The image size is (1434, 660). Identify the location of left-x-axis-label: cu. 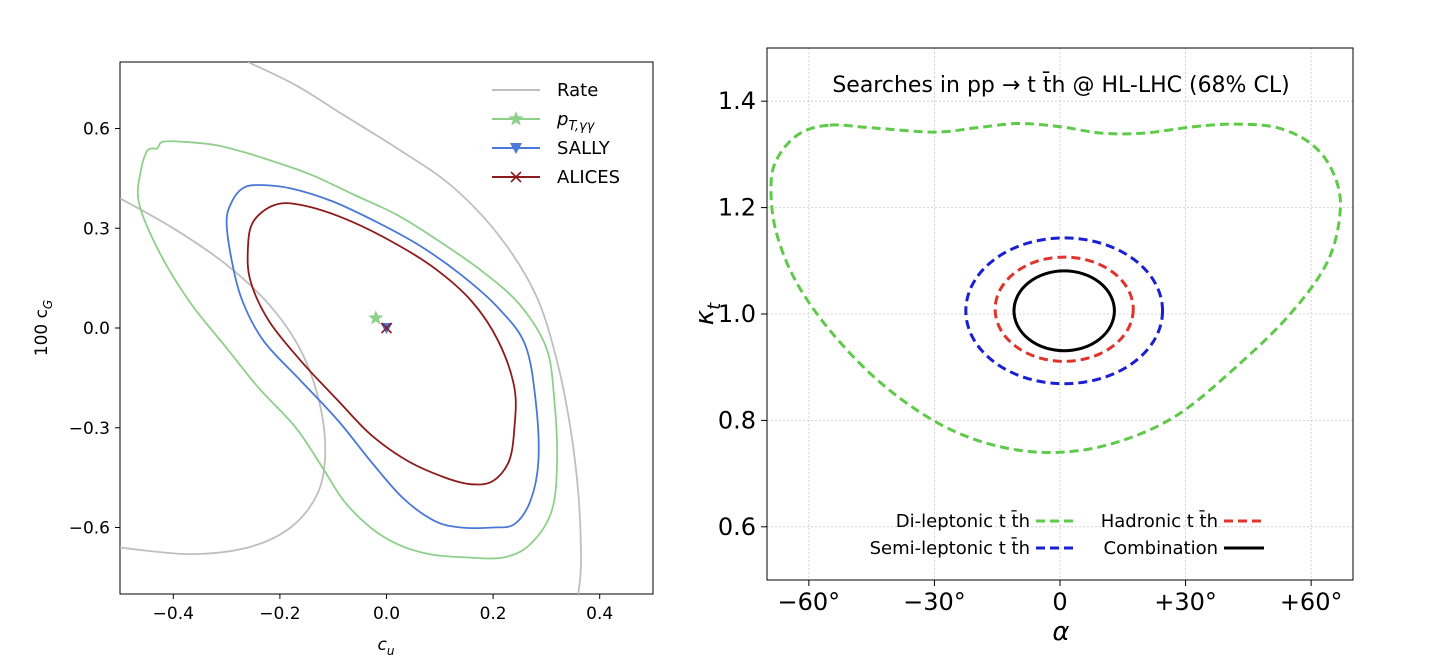
(386, 646).